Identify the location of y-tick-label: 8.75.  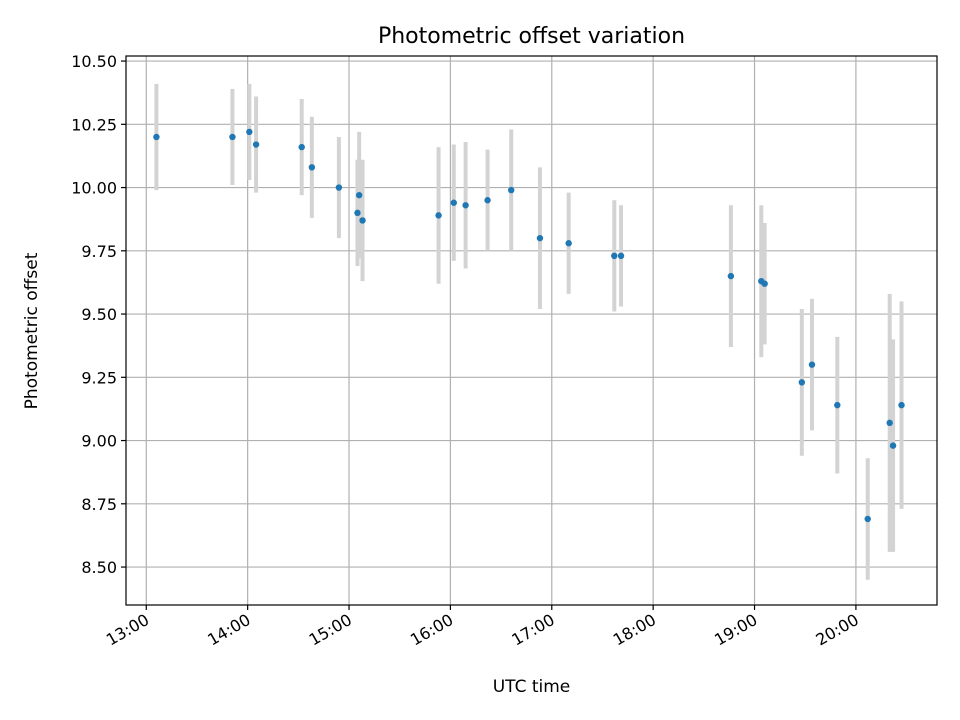
(99, 504).